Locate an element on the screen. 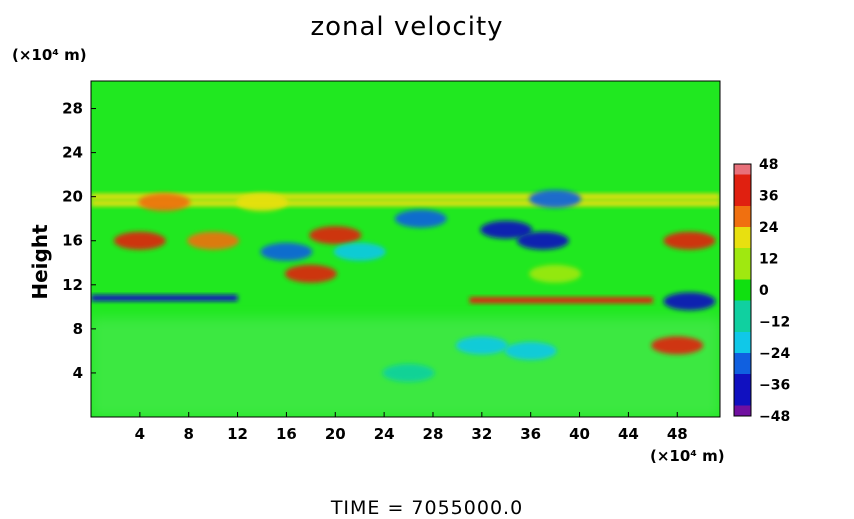  x-axis-unit: (×10⁴ m) is located at coordinates (687, 456).